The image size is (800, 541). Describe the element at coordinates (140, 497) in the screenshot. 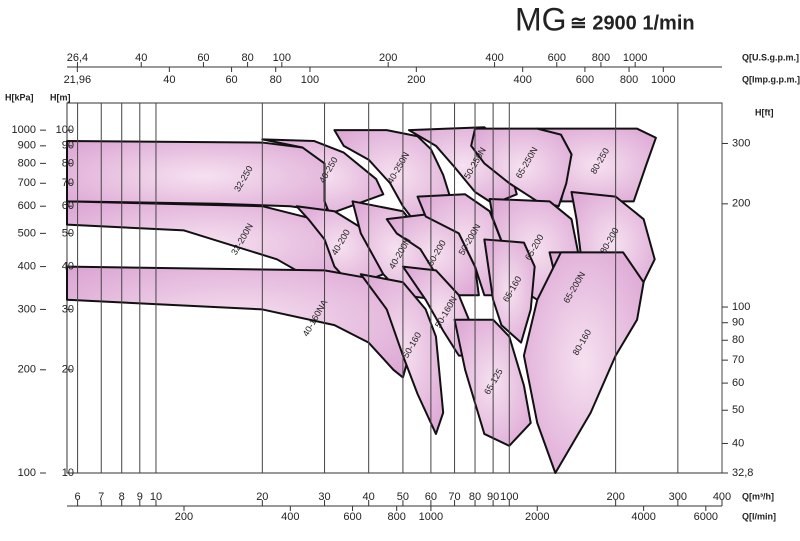

I see `x-tick-label: 9` at that location.